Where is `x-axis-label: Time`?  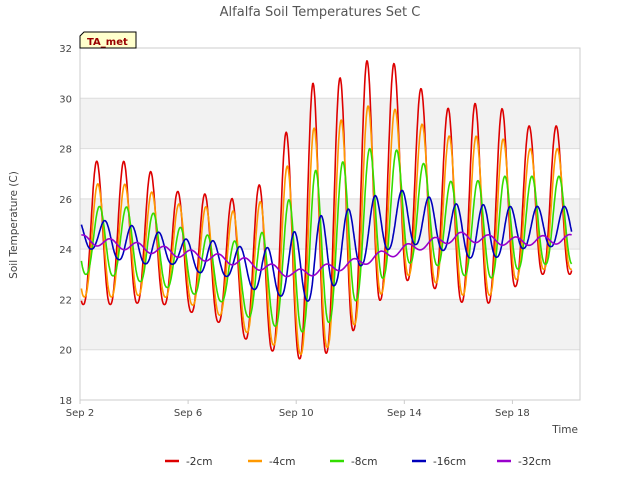
x-axis-label: Time is located at coordinates (564, 430).